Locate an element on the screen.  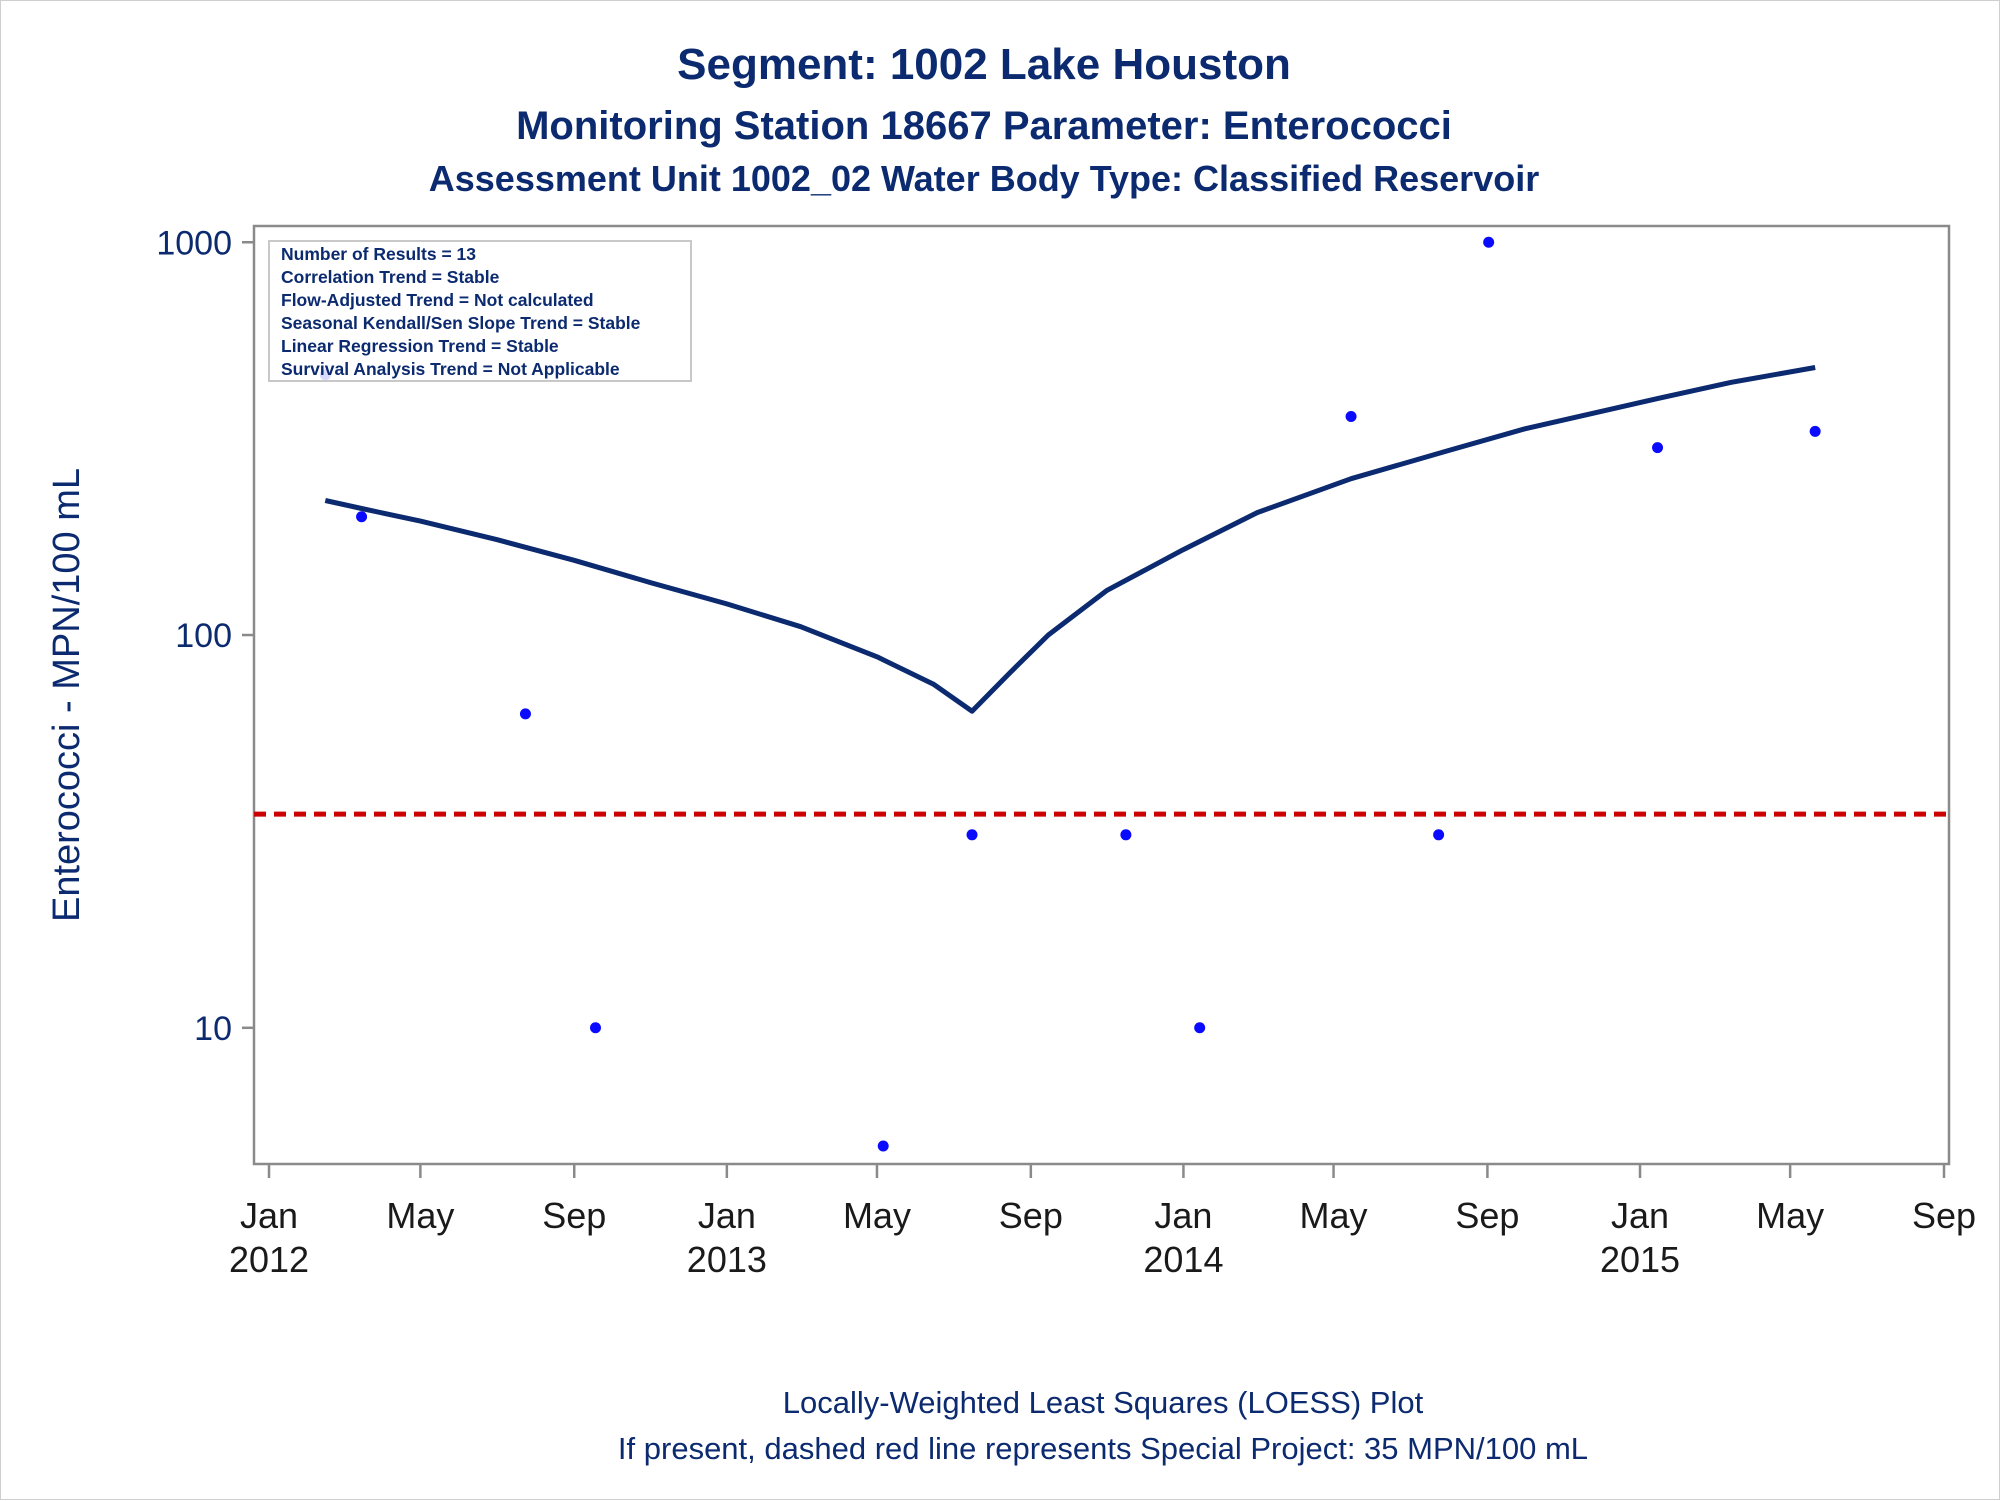
stats-inset-box is located at coordinates (480, 311).